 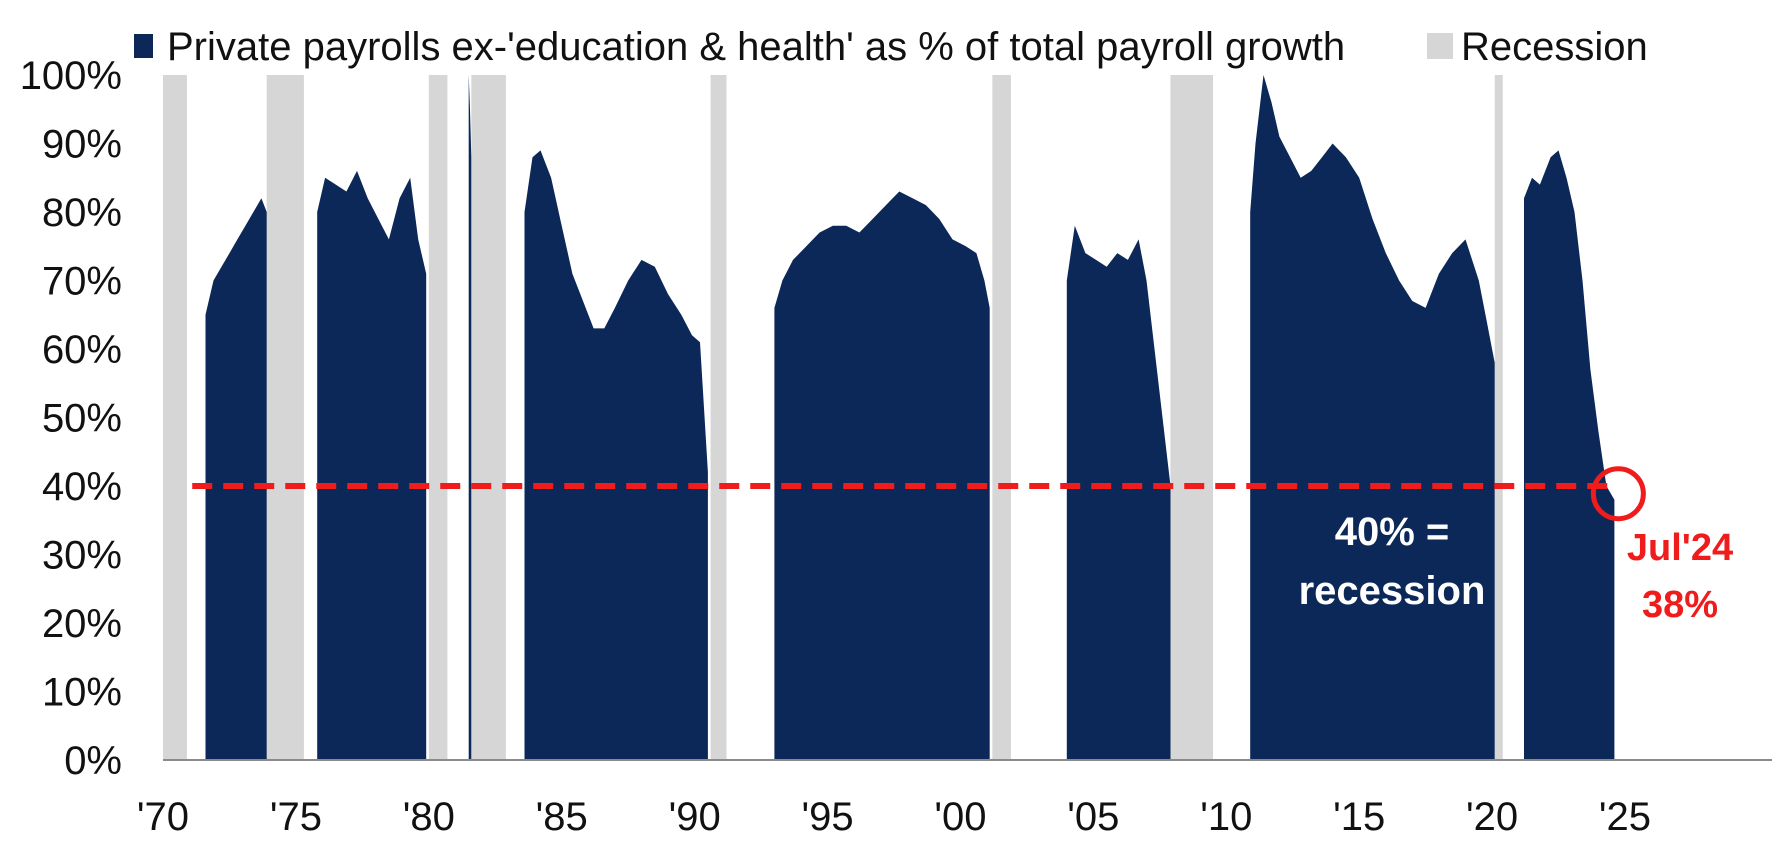 I want to click on y-tick-label-0: 0%, so click(x=93, y=761).